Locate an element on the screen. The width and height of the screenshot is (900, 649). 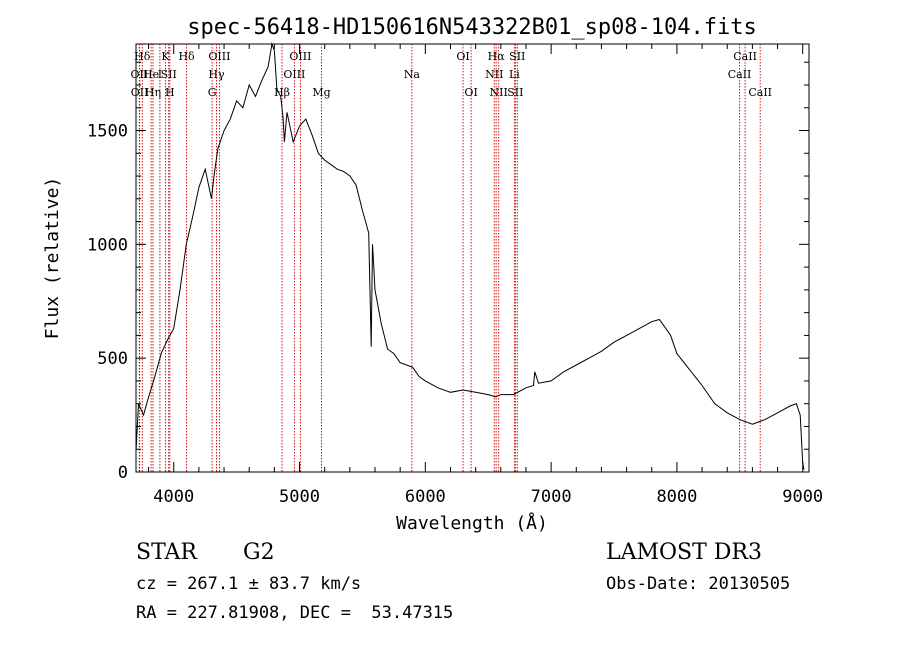
line-marker-label: H is located at coordinates (170, 92).